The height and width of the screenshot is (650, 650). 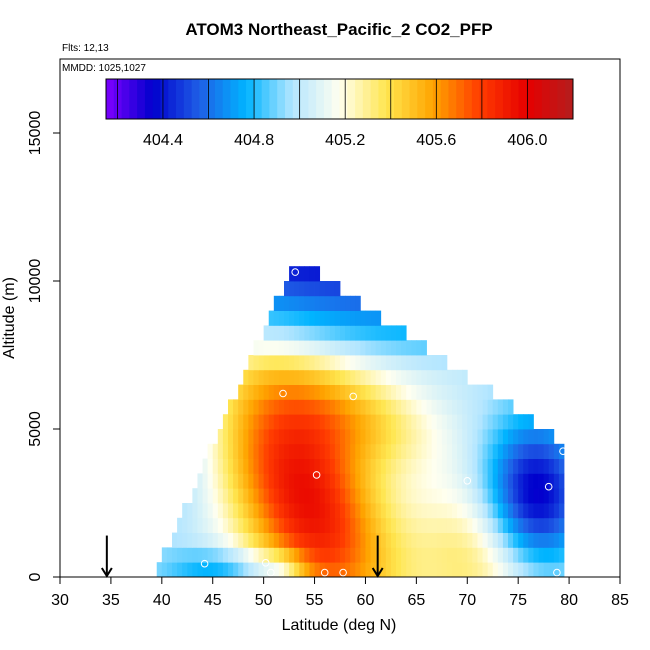 What do you see at coordinates (316, 475) in the screenshot?
I see `sample-point` at bounding box center [316, 475].